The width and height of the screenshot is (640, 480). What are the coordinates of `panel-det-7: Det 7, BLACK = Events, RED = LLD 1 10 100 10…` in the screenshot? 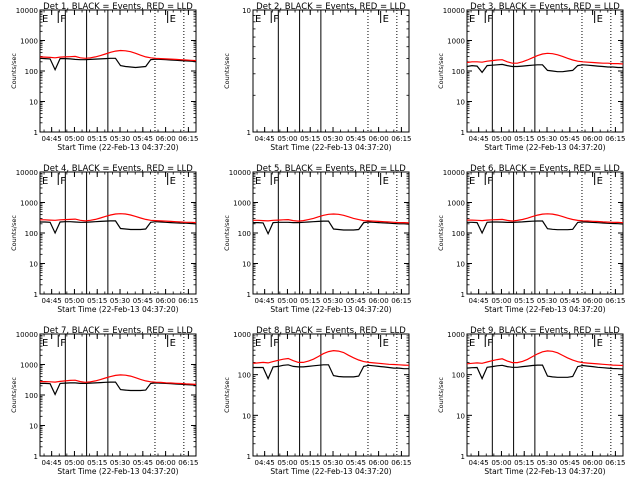 It's located at (104, 401).